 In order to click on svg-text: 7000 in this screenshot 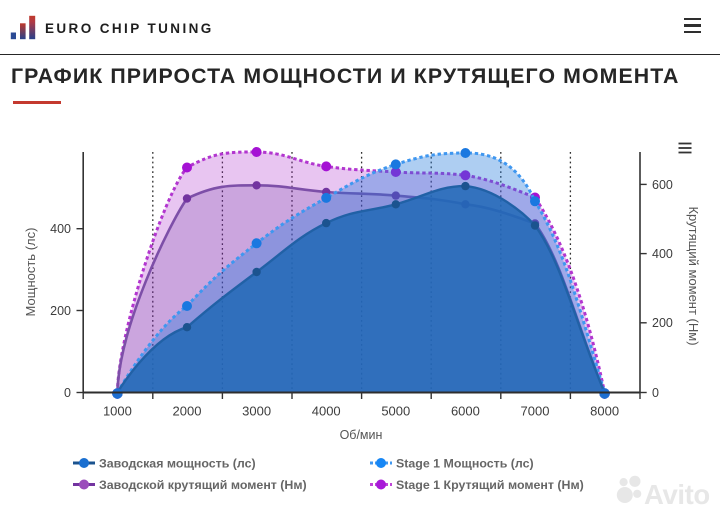, I will do `click(535, 411)`.